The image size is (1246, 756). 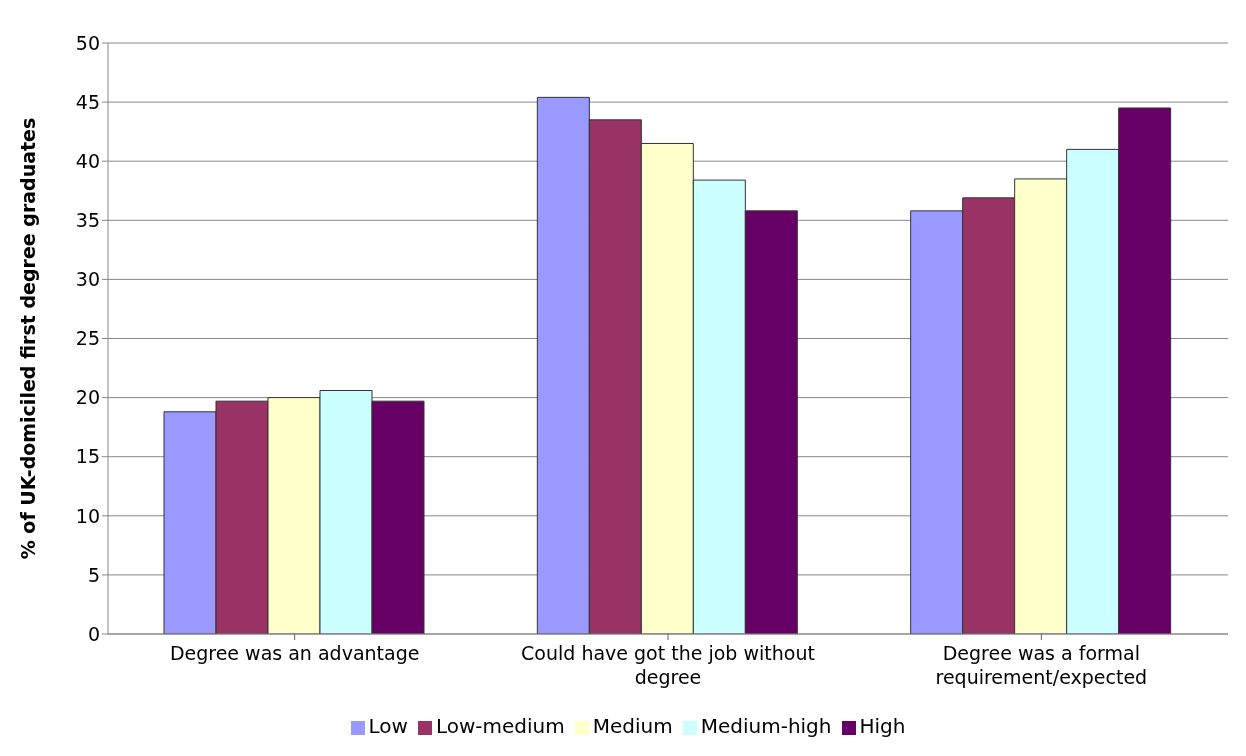 I want to click on y-tick-label: 45, so click(x=87, y=101).